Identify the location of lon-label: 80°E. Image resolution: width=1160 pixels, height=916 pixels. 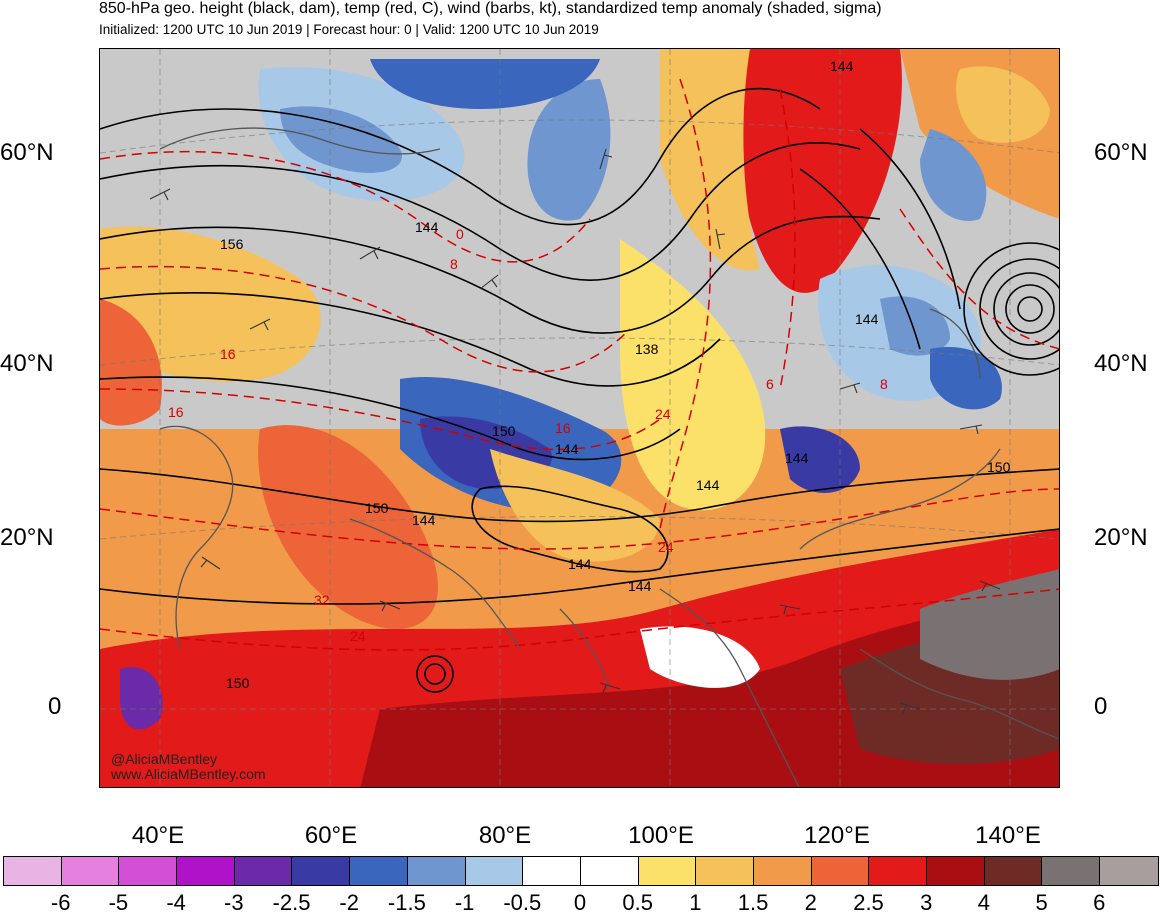
(505, 835).